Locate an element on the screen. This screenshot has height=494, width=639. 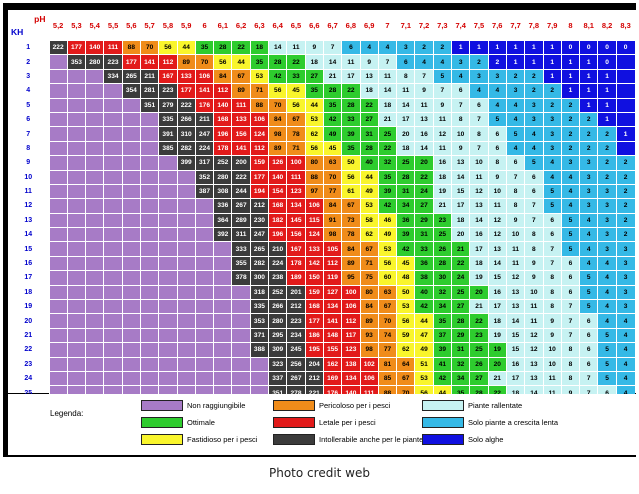
co2-value-cell: 265 is located at coordinates (131, 76).